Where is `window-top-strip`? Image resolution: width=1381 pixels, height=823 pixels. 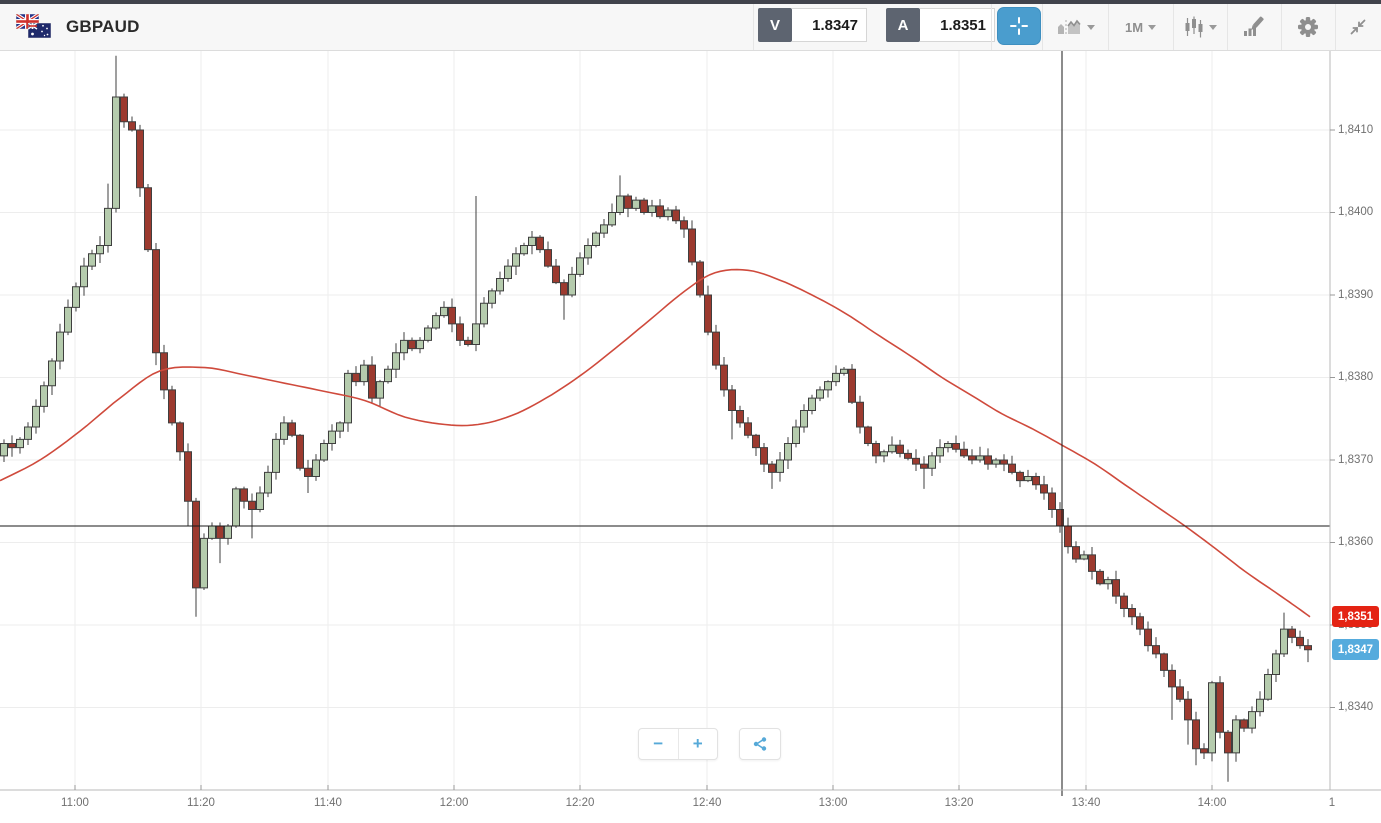 window-top-strip is located at coordinates (690, 2).